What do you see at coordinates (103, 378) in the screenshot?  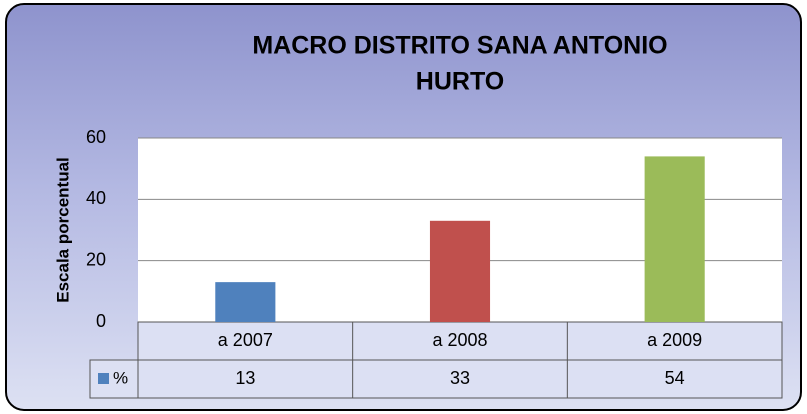 I see `legend-key` at bounding box center [103, 378].